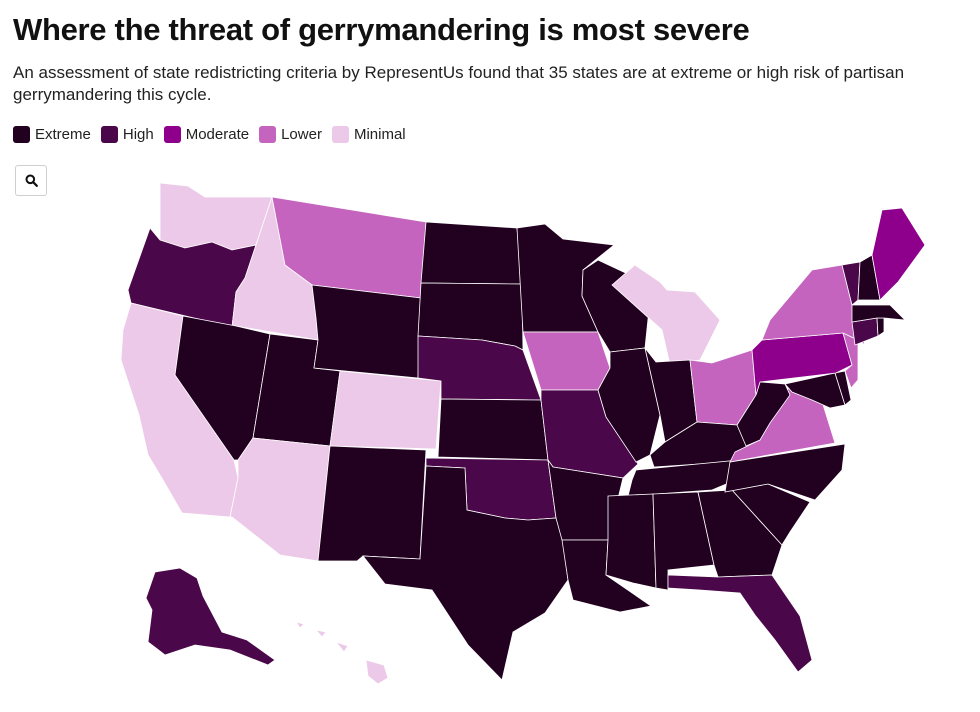  I want to click on zoom-button, so click(31, 180).